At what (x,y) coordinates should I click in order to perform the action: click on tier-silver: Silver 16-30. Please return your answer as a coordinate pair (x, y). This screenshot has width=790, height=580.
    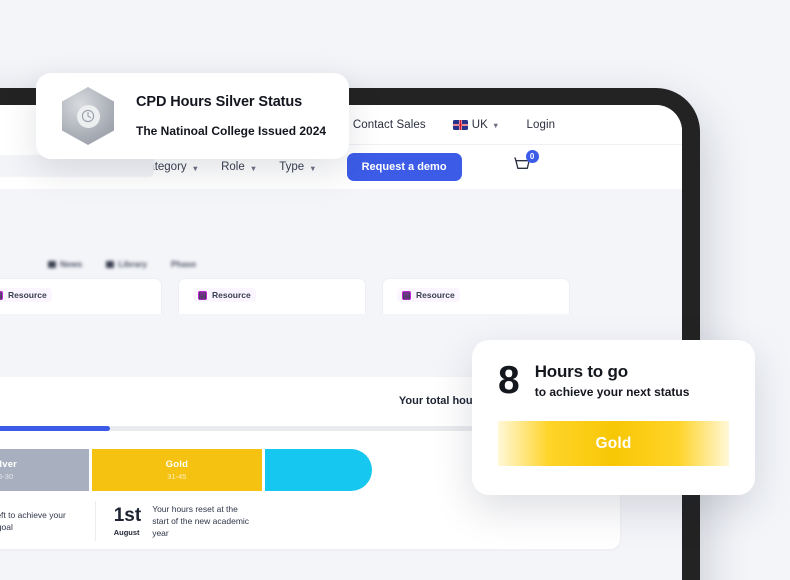
    Looking at the image, I should click on (44, 470).